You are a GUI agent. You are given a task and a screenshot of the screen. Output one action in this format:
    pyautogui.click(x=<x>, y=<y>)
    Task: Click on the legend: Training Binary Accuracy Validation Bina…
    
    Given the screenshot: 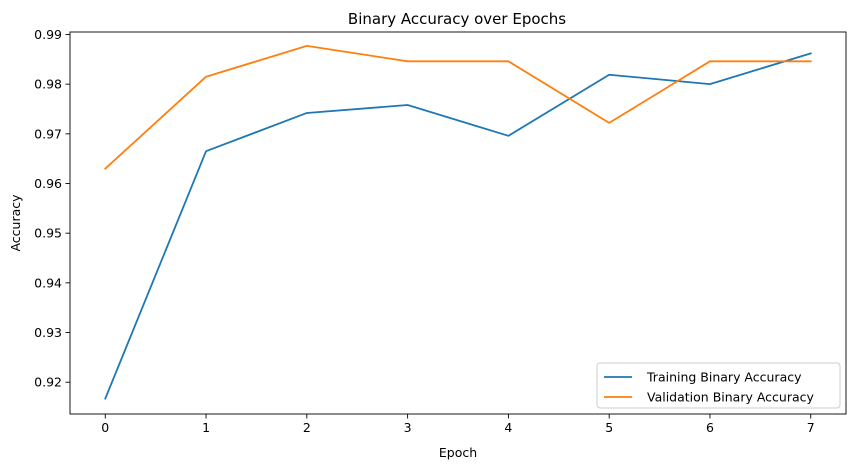 What is the action you would take?
    pyautogui.click(x=718, y=385)
    